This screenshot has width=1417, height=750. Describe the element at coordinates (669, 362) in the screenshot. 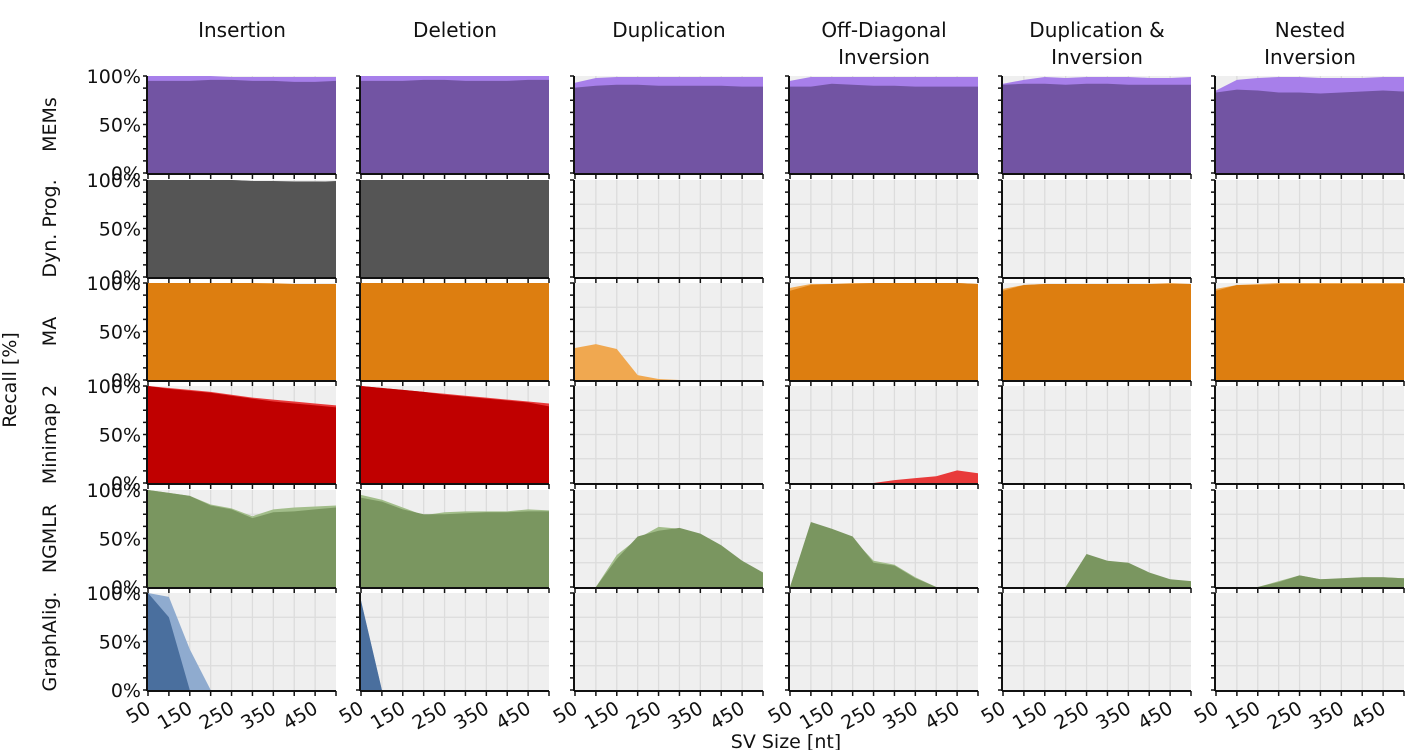

I see `area-upper-ma` at that location.